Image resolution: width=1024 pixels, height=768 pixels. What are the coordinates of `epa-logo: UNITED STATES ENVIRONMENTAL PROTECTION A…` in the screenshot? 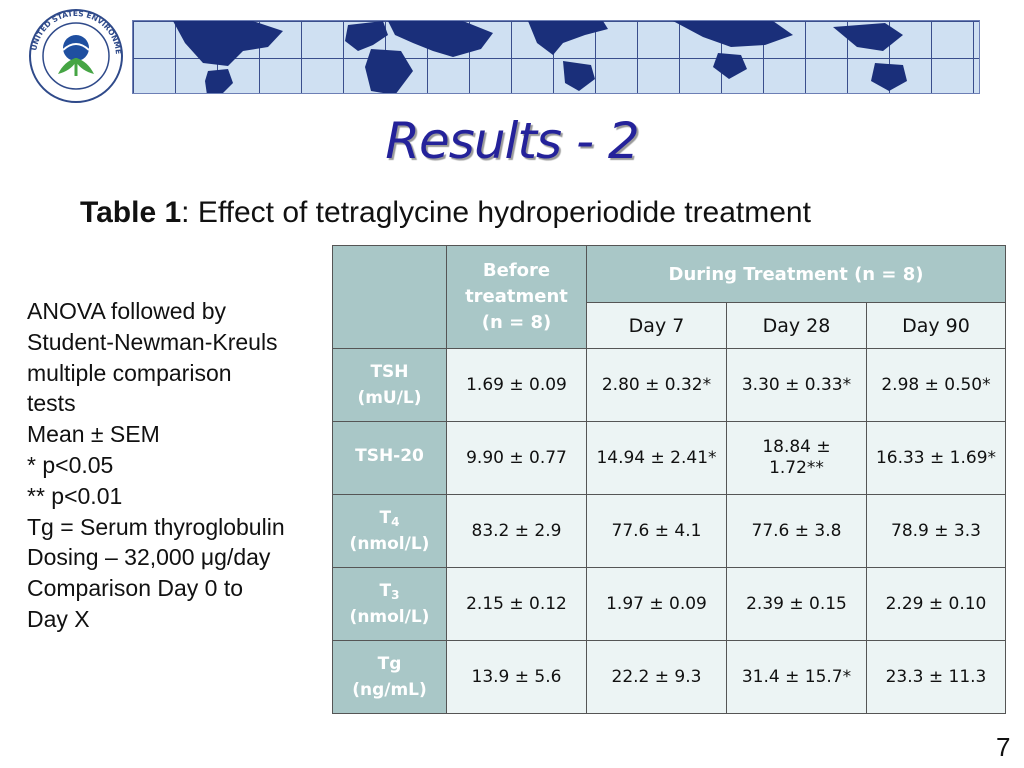 It's located at (74, 52).